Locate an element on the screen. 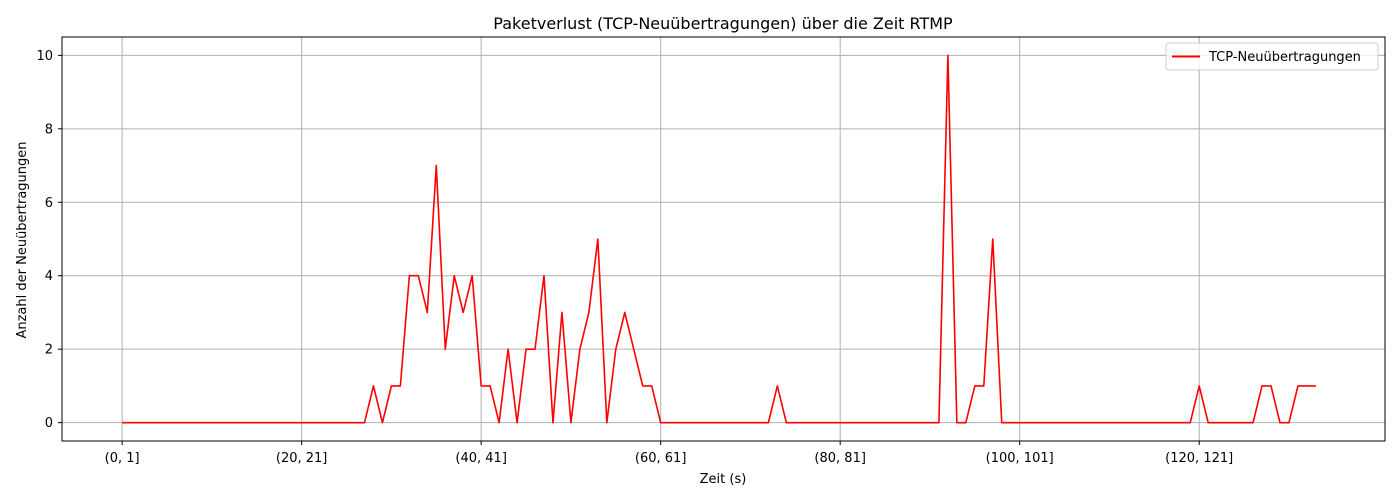 The image size is (1400, 500). y-tick-label: 4 is located at coordinates (49, 276).